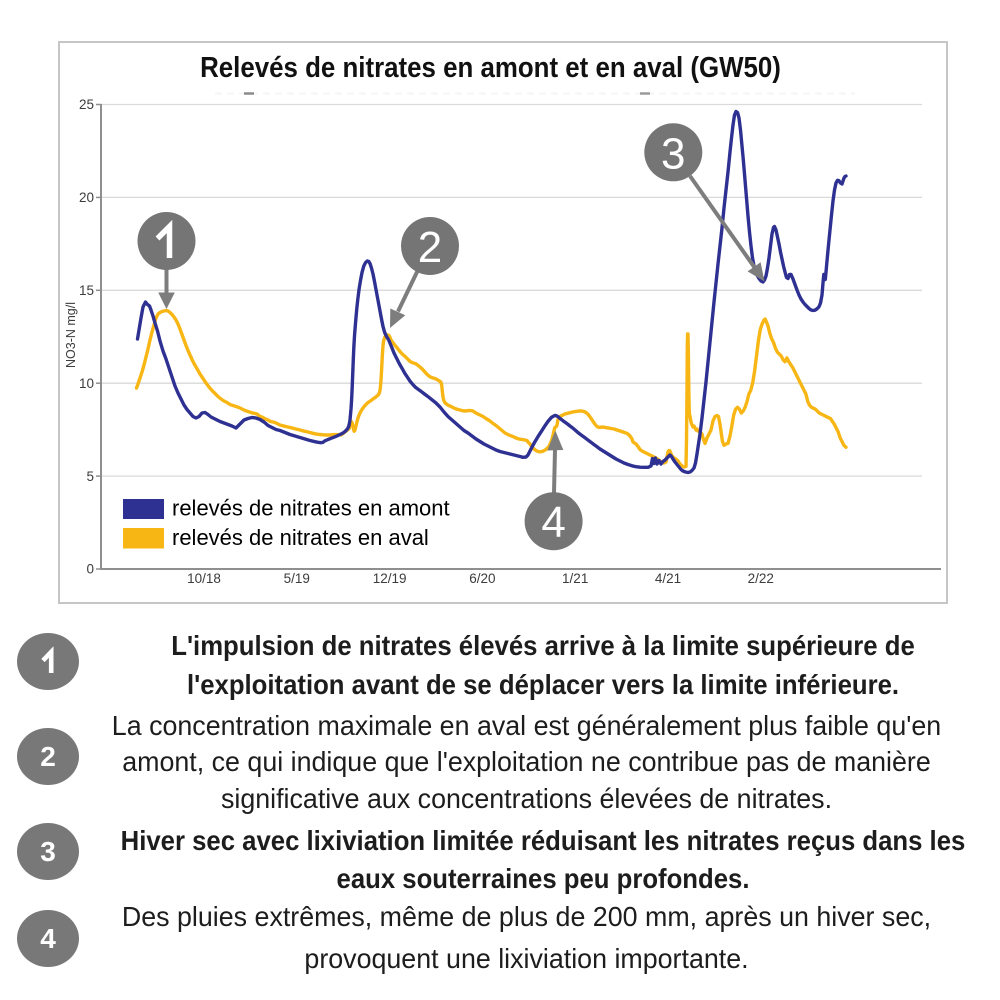 This screenshot has width=1000, height=1000. I want to click on svg-text: 3, so click(673, 153).